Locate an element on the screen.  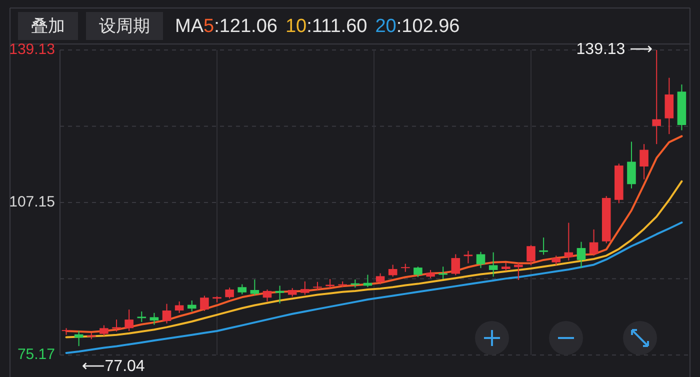
y-tick-label: 107.15 is located at coordinates (32, 201).